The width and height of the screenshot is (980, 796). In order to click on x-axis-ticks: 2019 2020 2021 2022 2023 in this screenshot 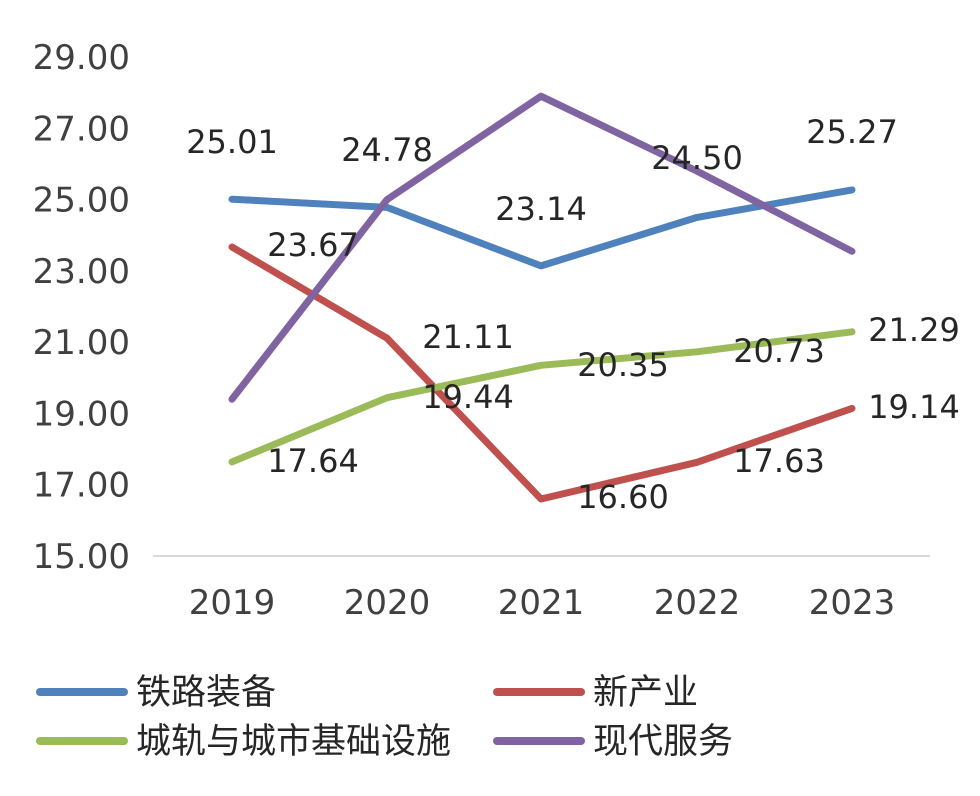, I will do `click(542, 603)`.